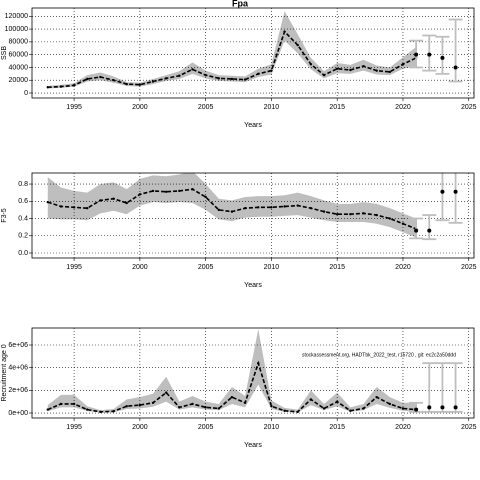 The width and height of the screenshot is (480, 480). Describe the element at coordinates (74, 107) in the screenshot. I see `x-tick-label: 1995` at that location.